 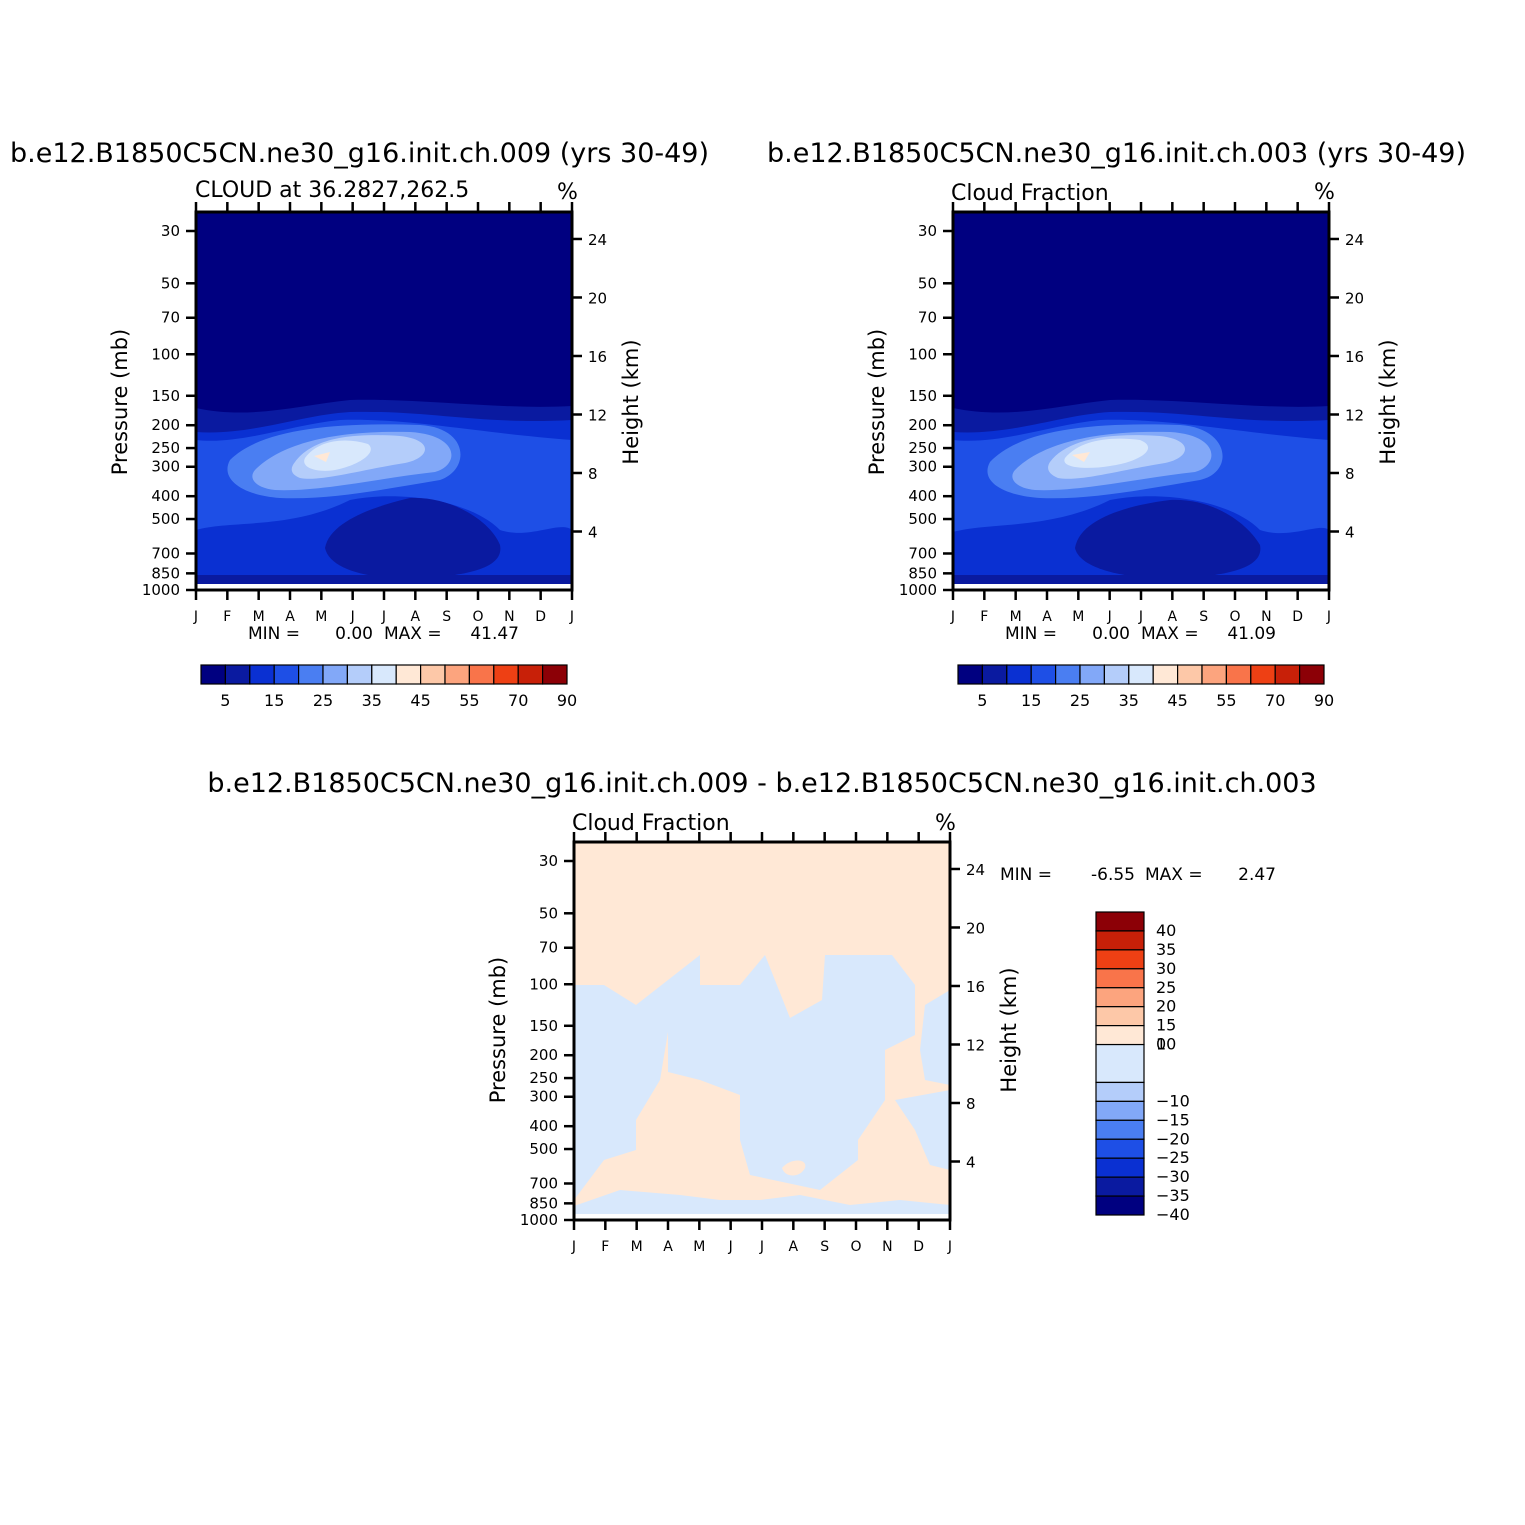 I want to click on height-tick-label: 16, so click(x=975, y=987).